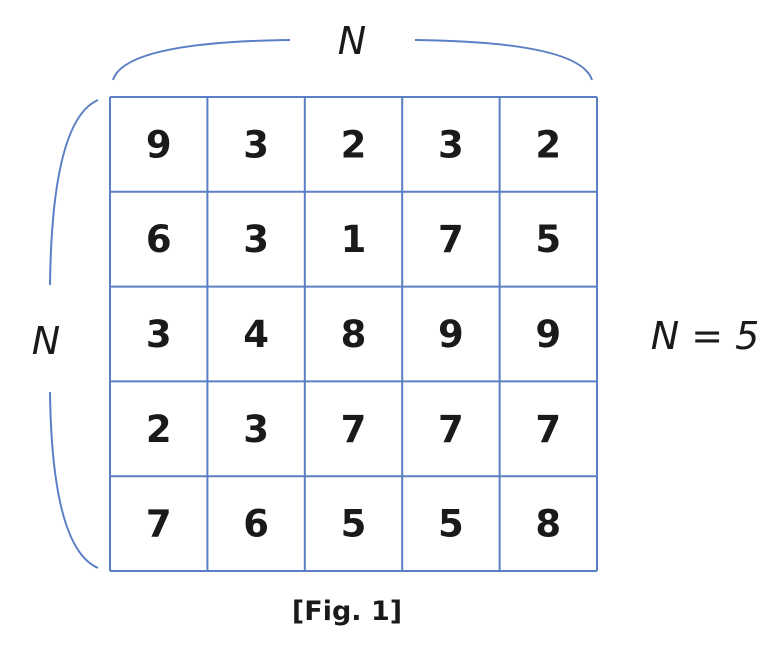 The image size is (779, 669). What do you see at coordinates (74, 480) in the screenshot?
I see `left-brace-bottom` at bounding box center [74, 480].